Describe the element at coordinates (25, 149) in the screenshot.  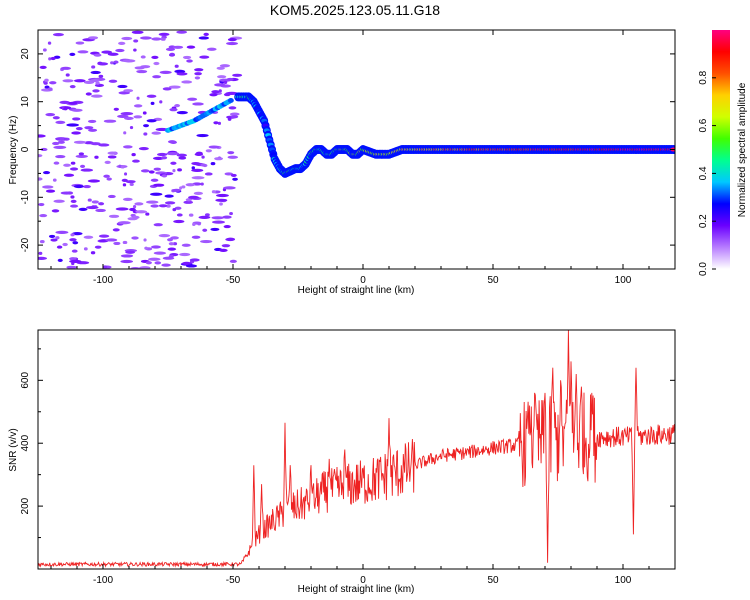
I see `y-tick-label: 0` at that location.